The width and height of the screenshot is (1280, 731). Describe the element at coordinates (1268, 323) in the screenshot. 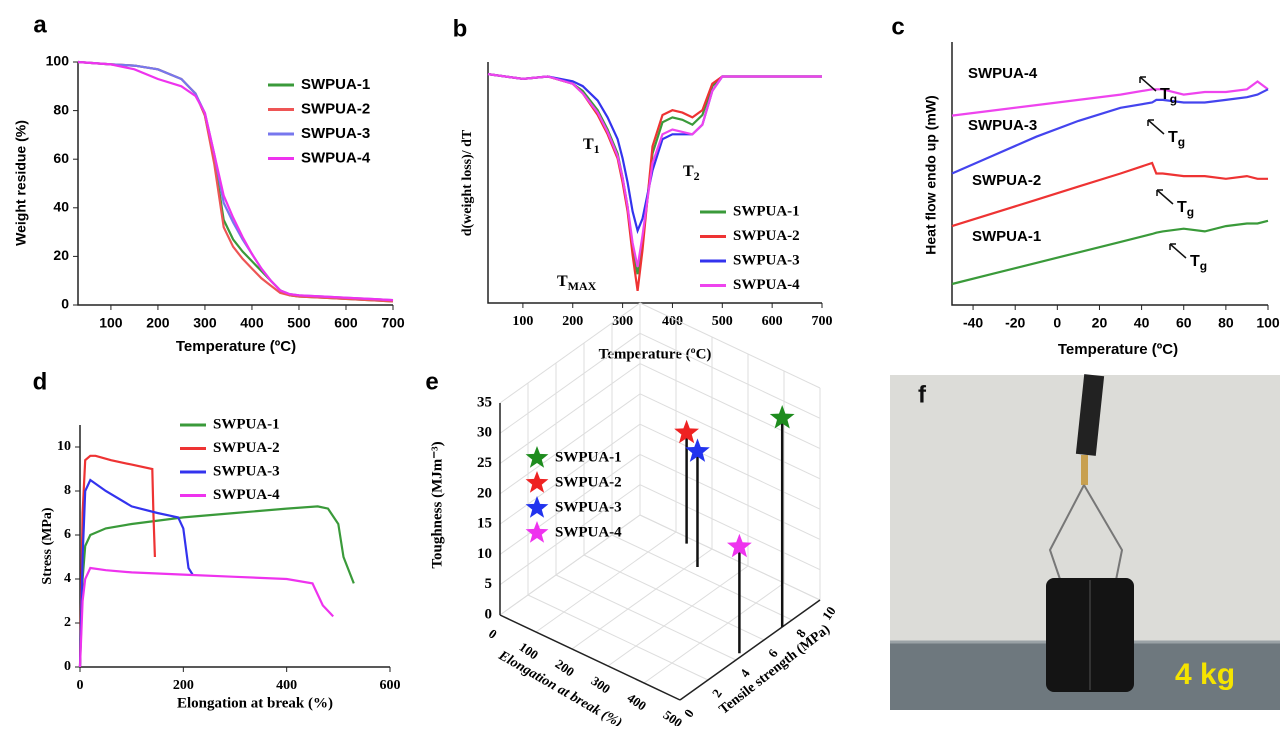

I see `x-tick-label: 100` at that location.